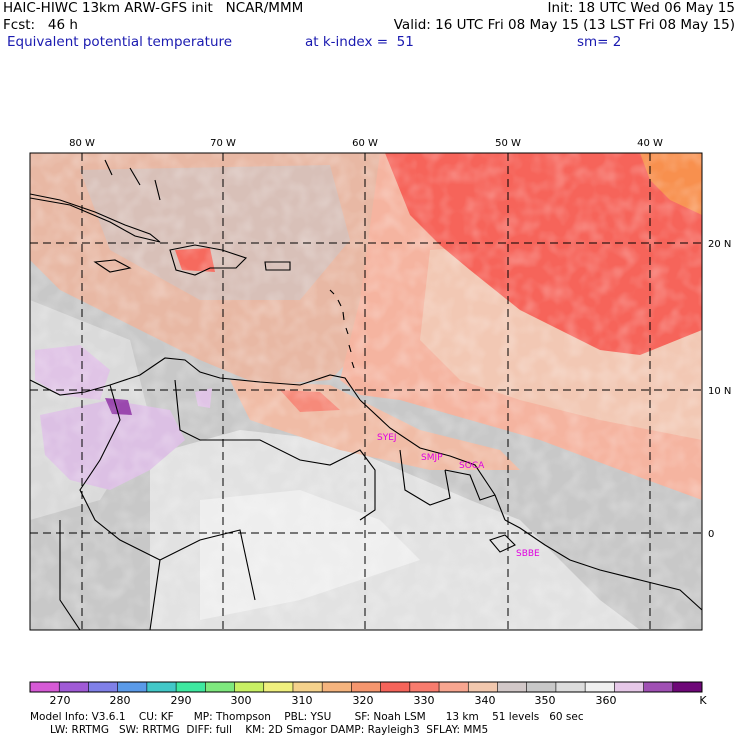 This screenshot has height=740, width=740. What do you see at coordinates (365, 143) in the screenshot?
I see `lon-label: 60 W` at bounding box center [365, 143].